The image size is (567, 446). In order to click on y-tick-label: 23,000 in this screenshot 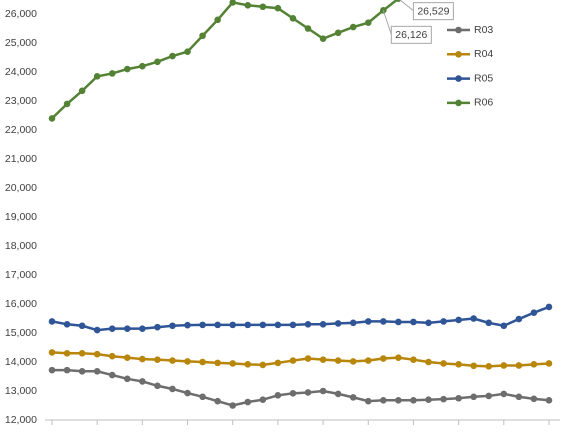, I will do `click(21, 101)`.